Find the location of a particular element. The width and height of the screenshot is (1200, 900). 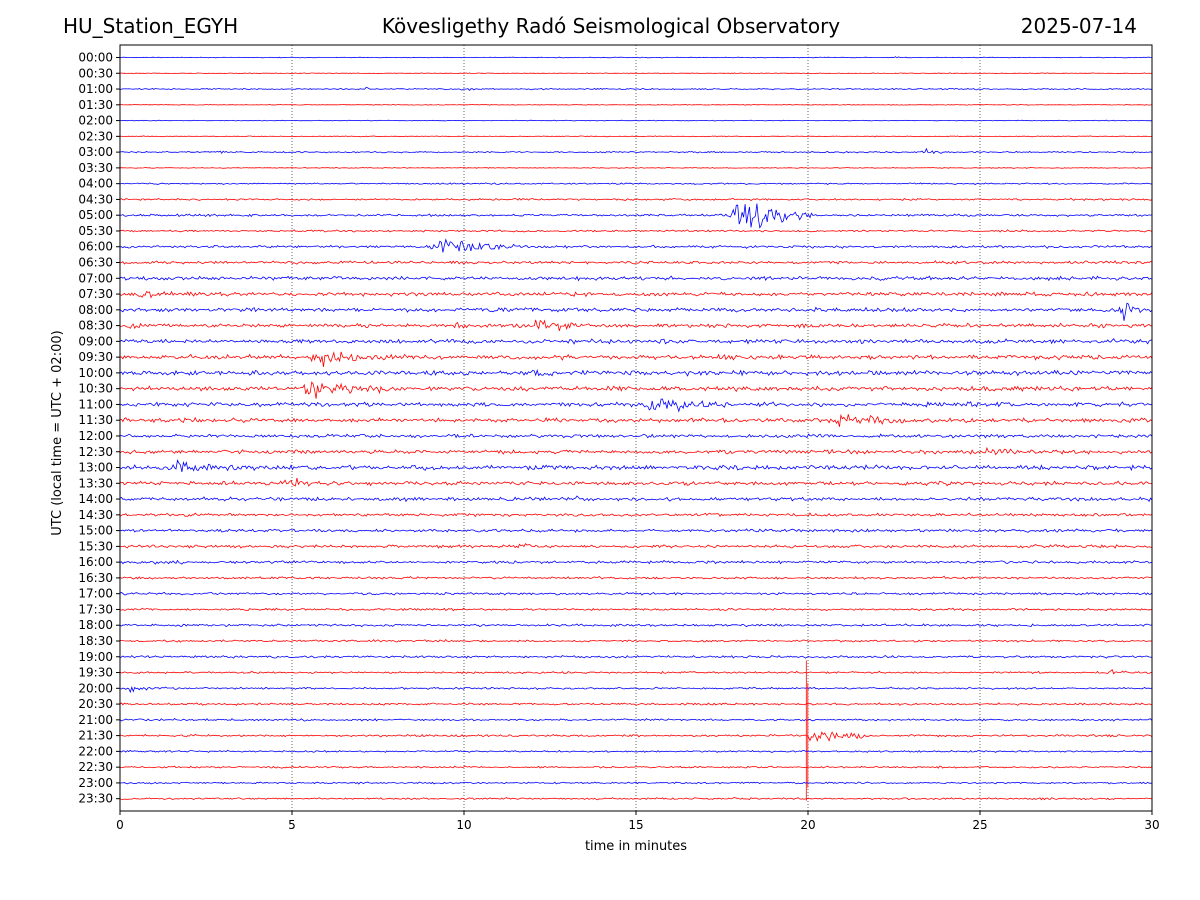

x-tick-label: 0 is located at coordinates (120, 825).